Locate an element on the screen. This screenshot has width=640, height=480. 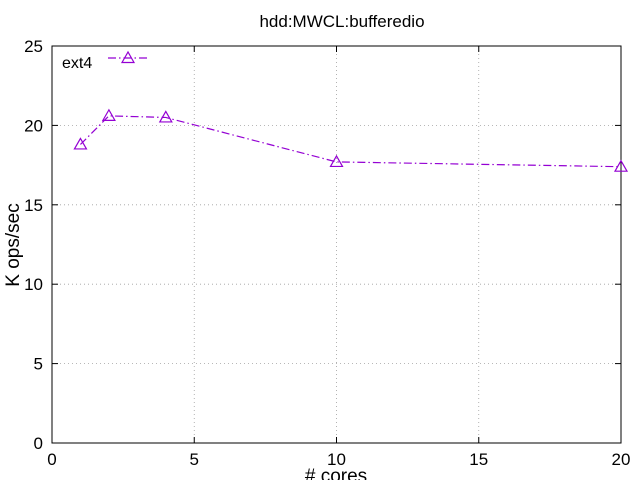
series-layer is located at coordinates (351, 140).